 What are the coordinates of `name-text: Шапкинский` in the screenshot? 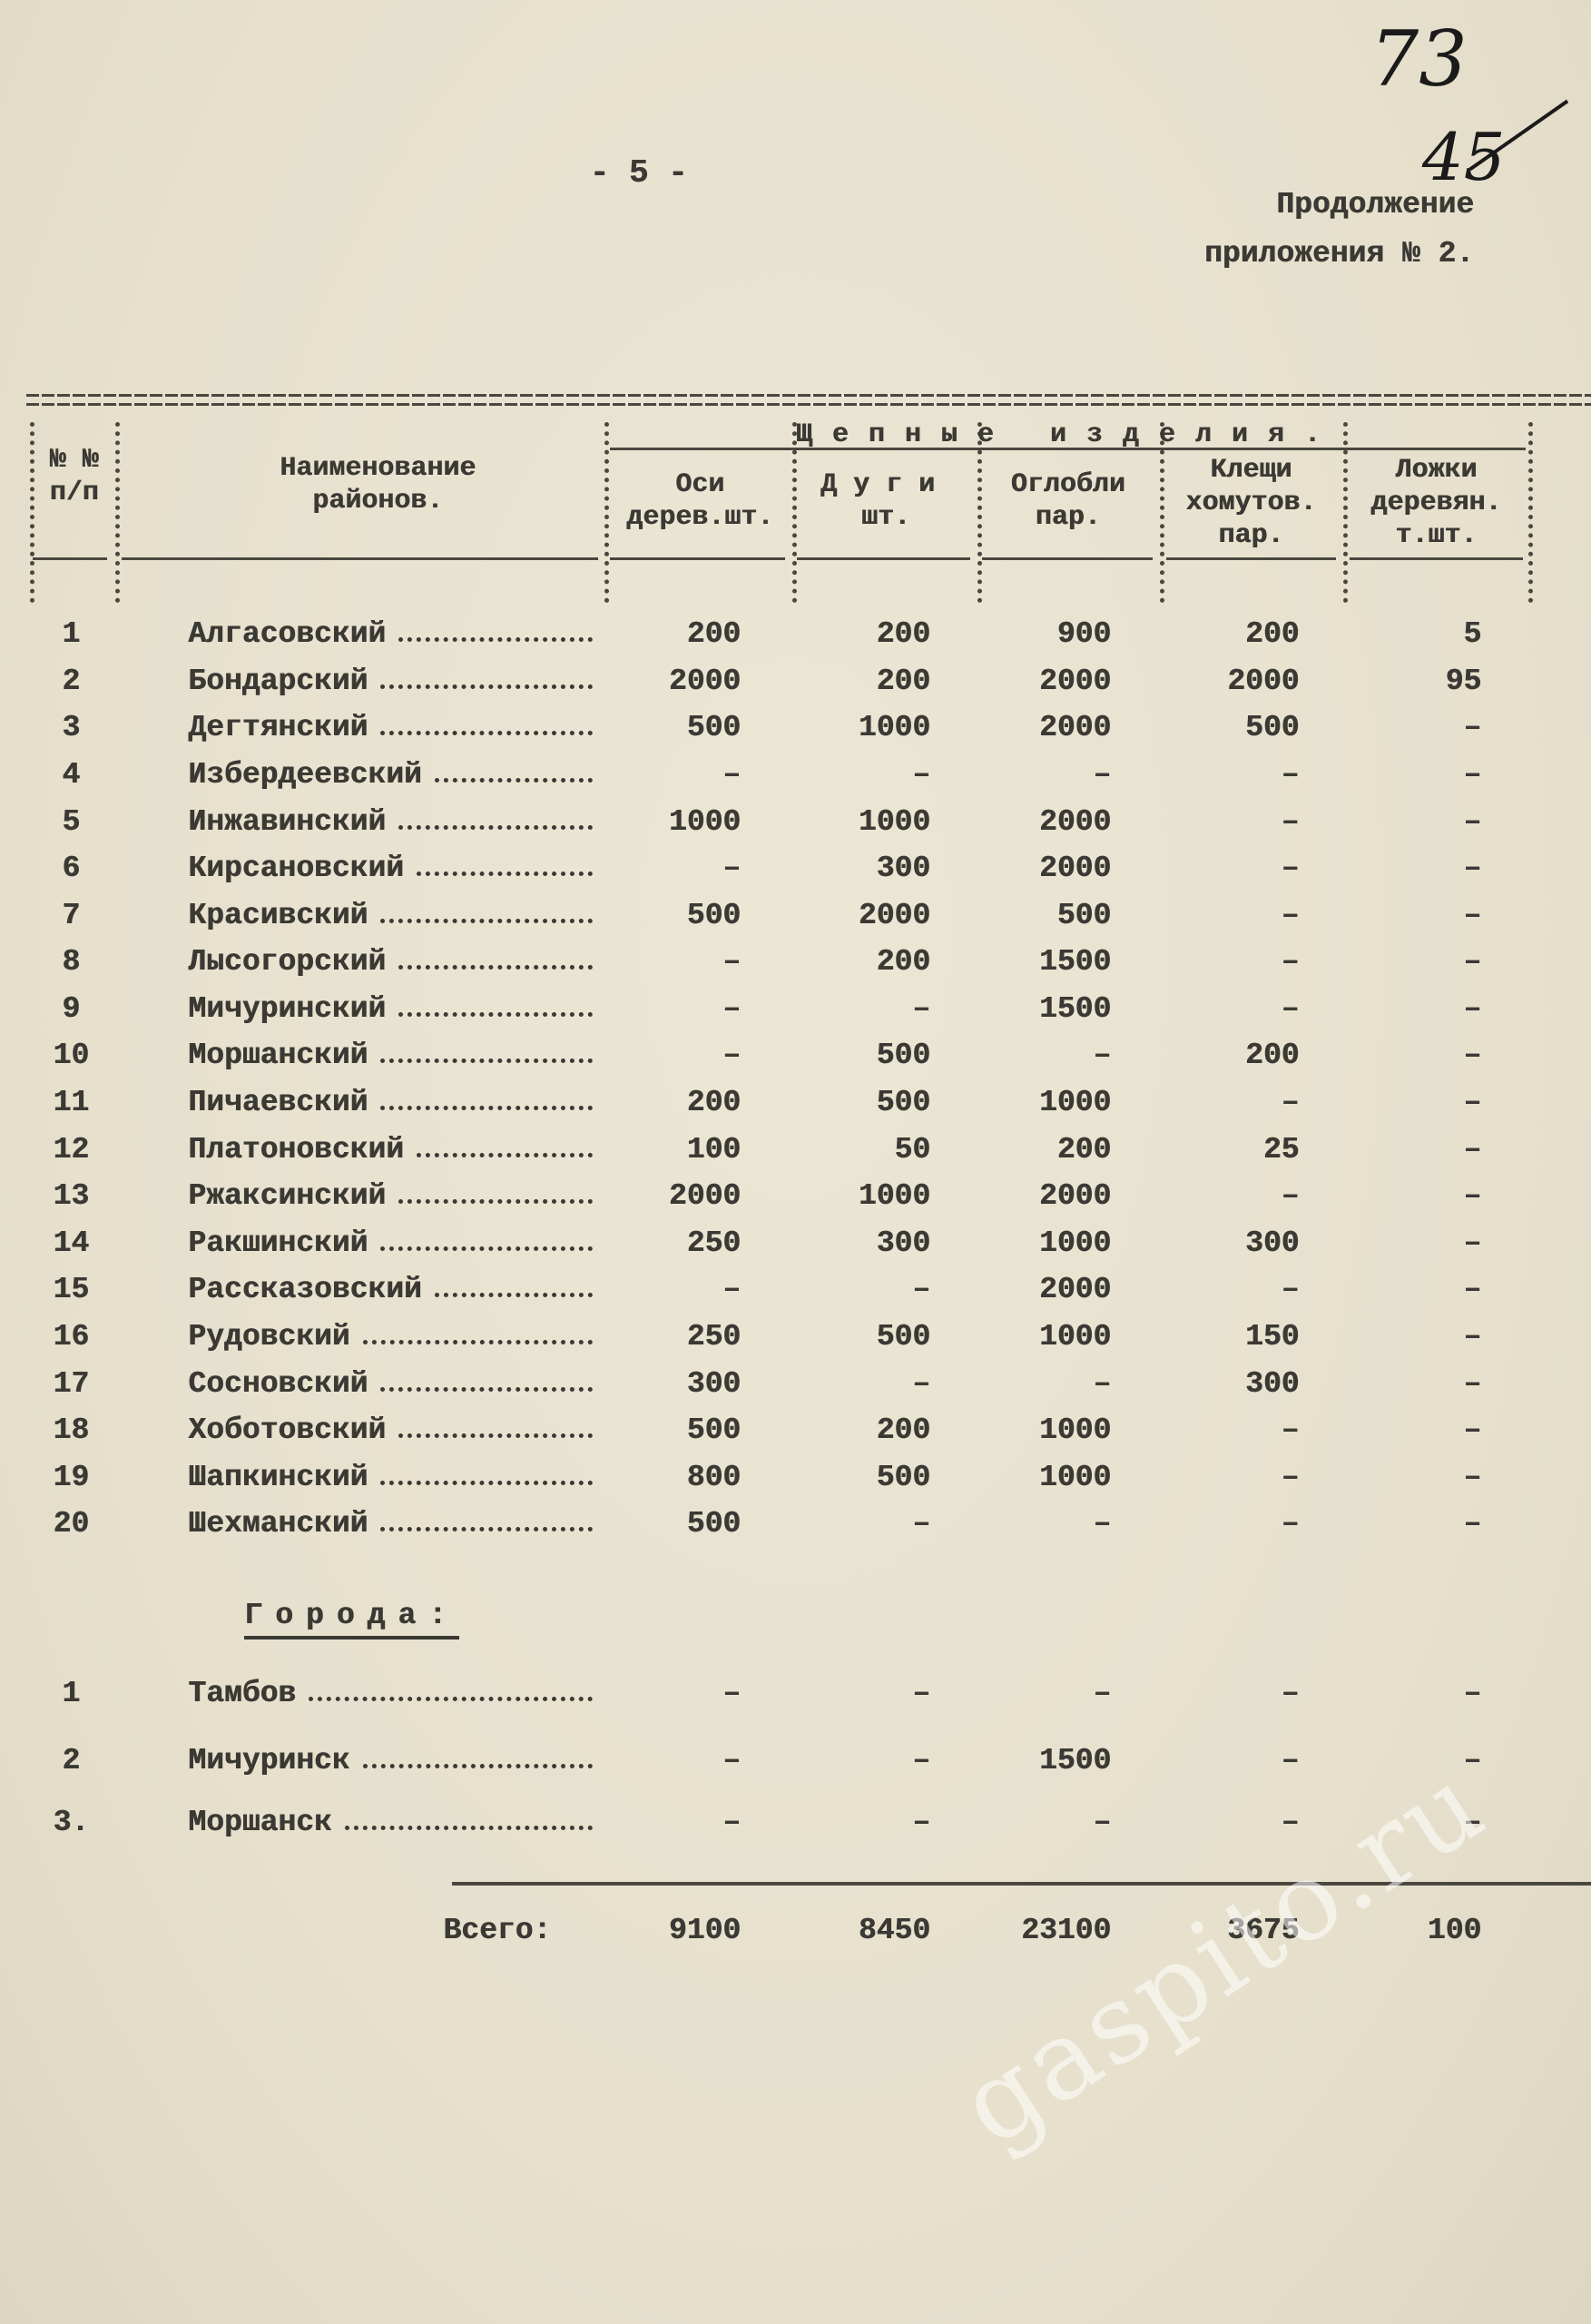 It's located at (278, 1477).